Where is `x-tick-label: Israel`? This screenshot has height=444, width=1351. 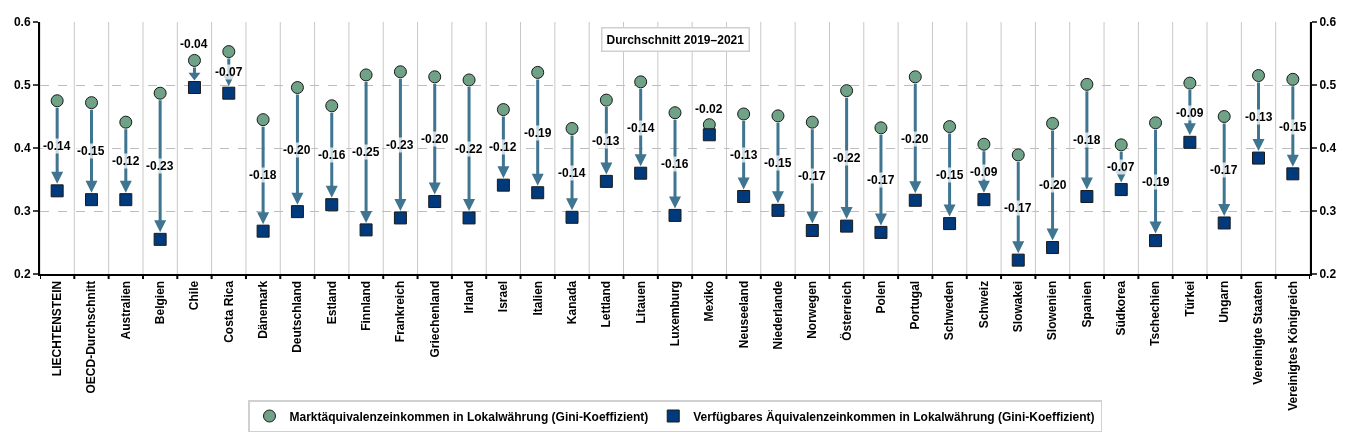 x-tick-label: Israel is located at coordinates (503, 296).